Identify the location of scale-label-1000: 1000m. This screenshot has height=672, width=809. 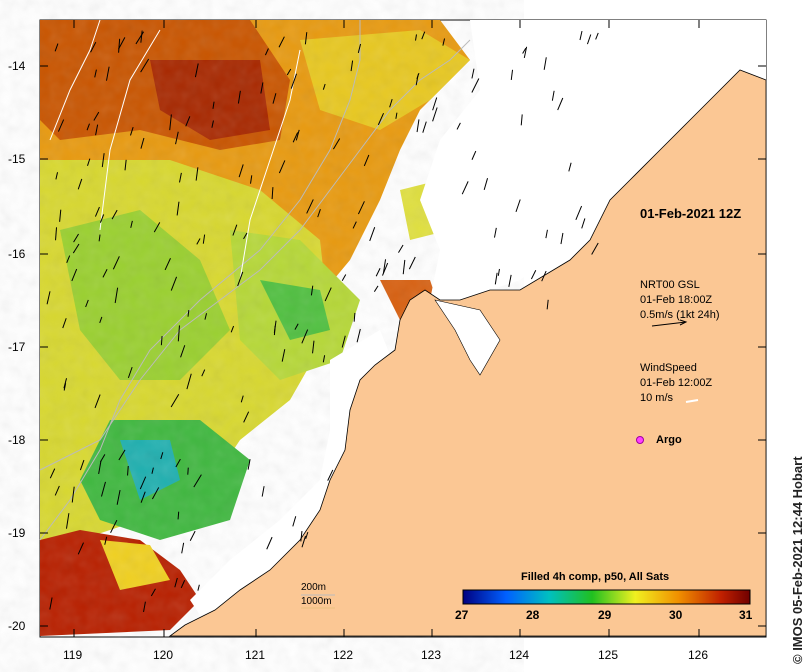
(316, 601).